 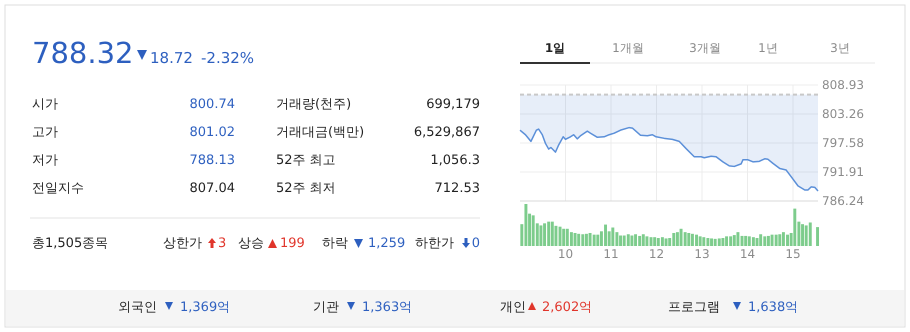 What do you see at coordinates (45, 132) in the screenshot?
I see `text: 고가` at bounding box center [45, 132].